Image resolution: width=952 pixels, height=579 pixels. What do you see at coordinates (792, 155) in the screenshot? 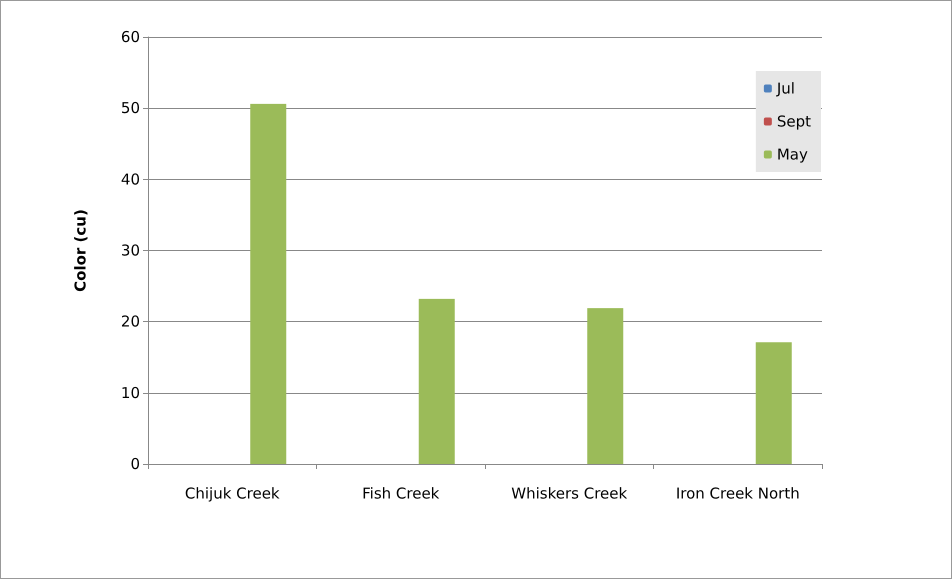
I see `legend-label: May` at bounding box center [792, 155].